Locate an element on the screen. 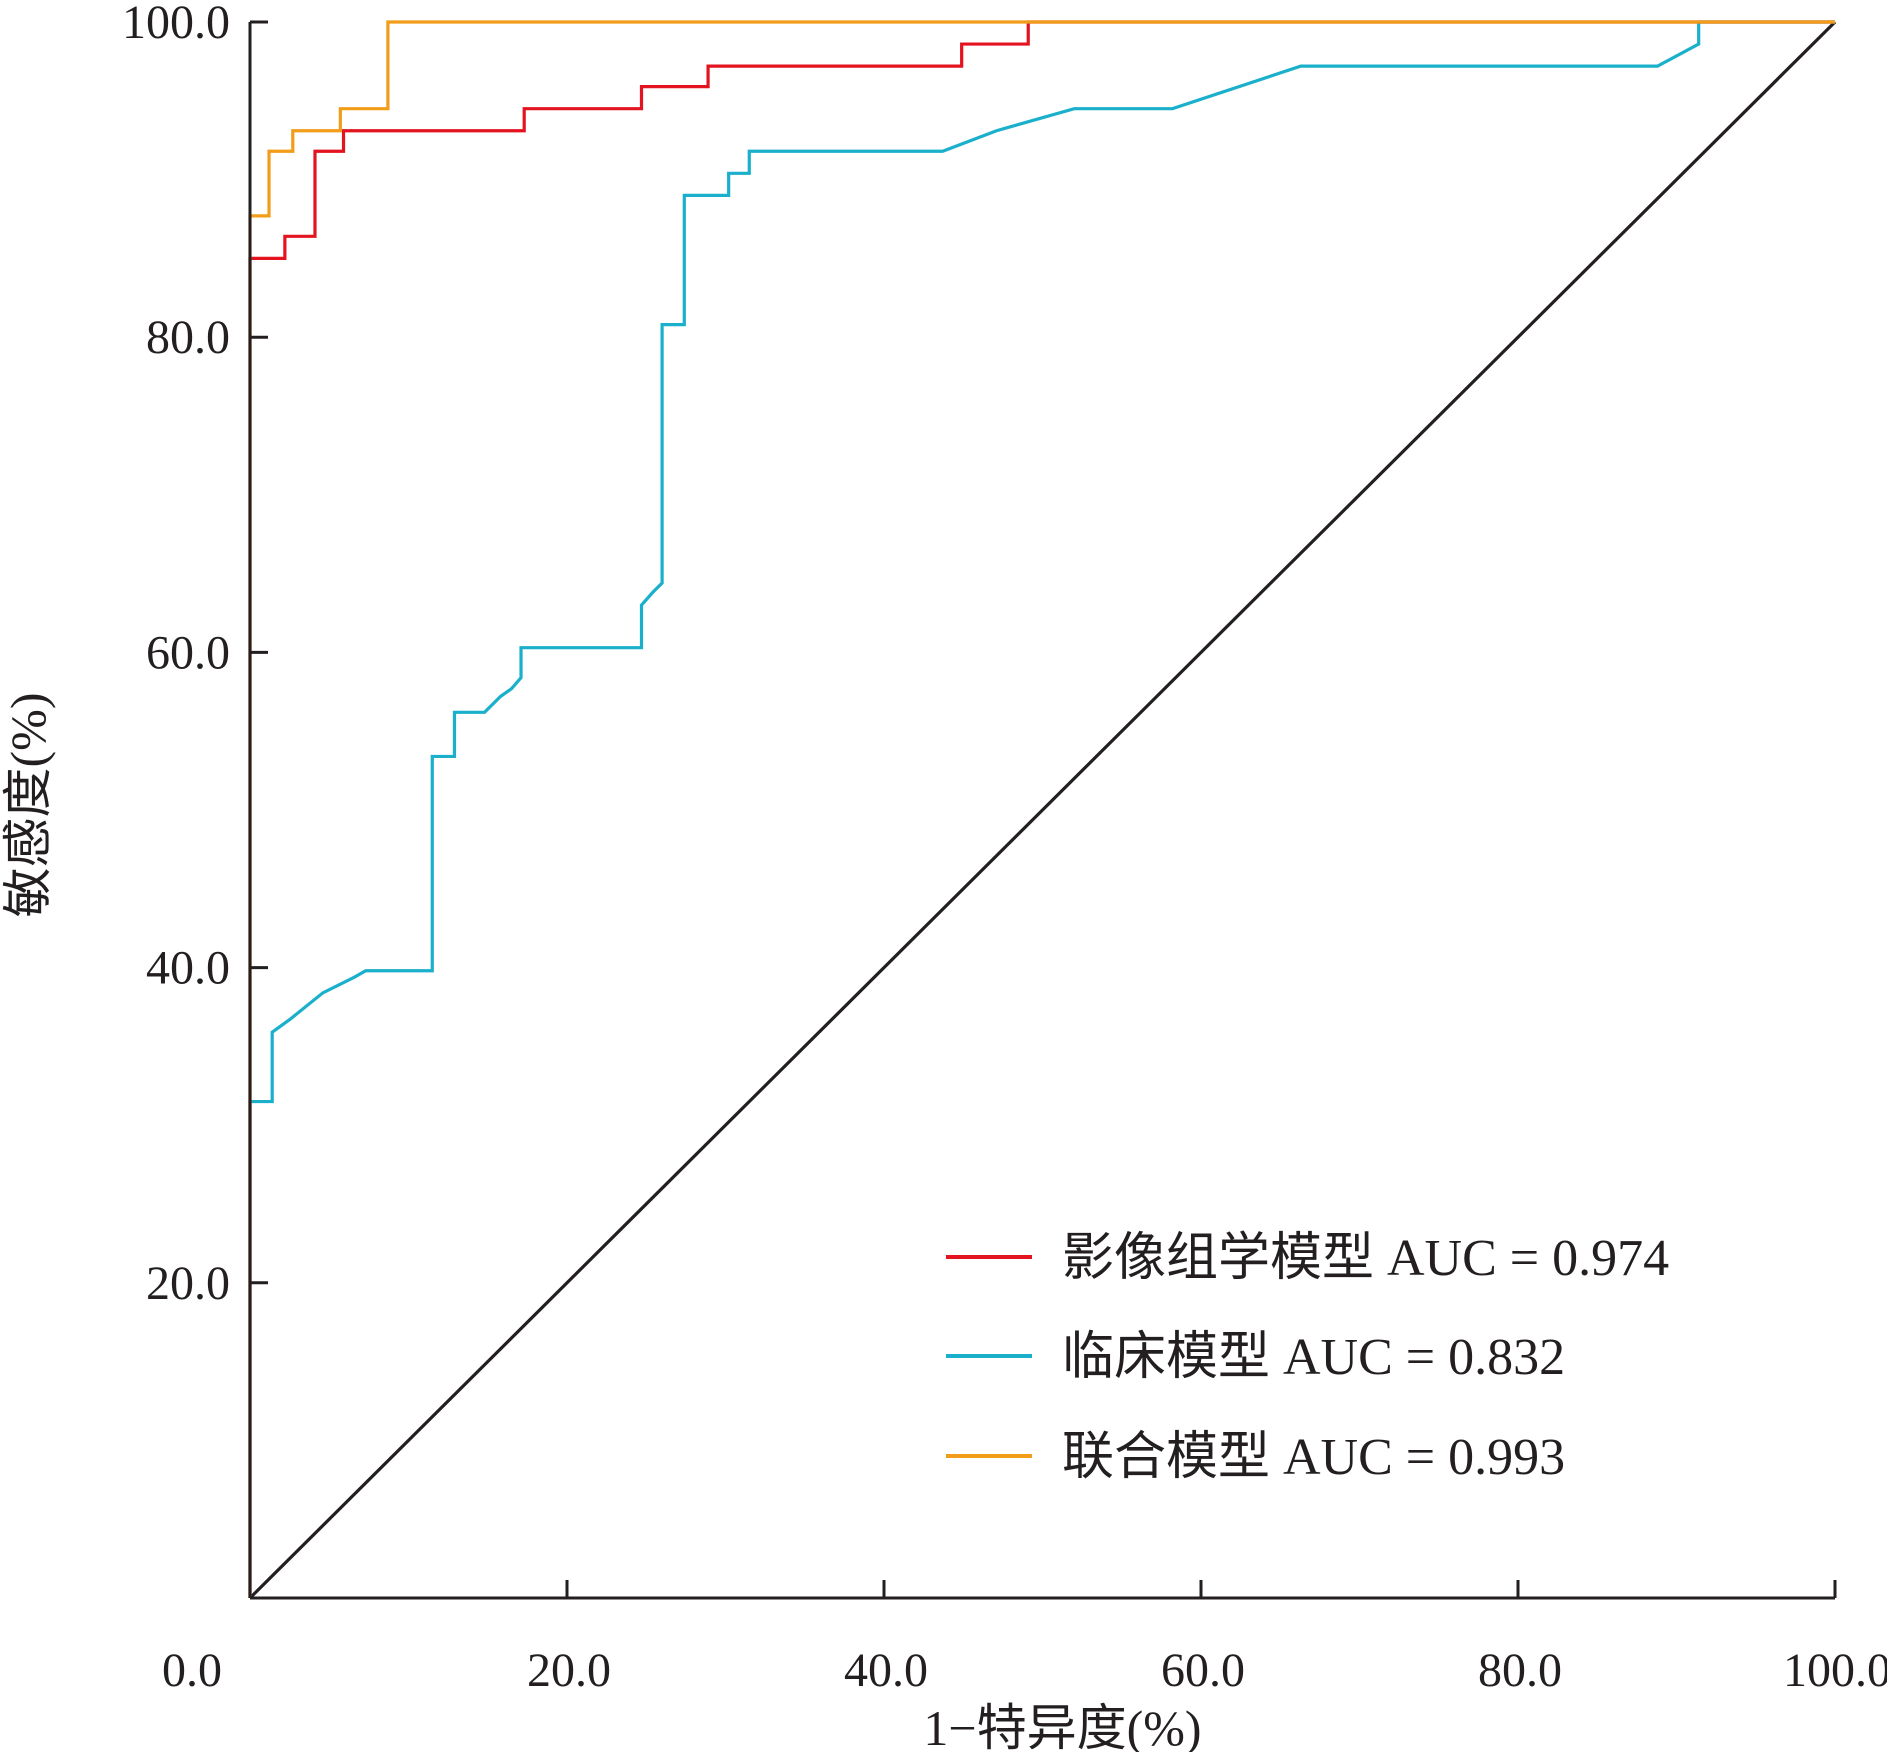  y-tick-label: 80.0 is located at coordinates (188, 337).